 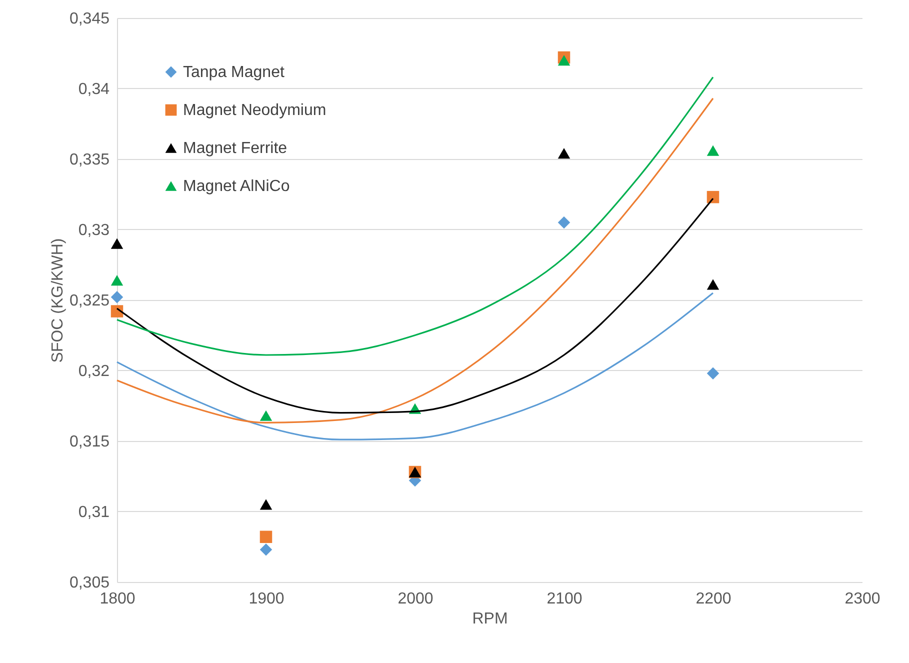 What do you see at coordinates (234, 72) in the screenshot?
I see `legend-label: Tanpa Magnet` at bounding box center [234, 72].